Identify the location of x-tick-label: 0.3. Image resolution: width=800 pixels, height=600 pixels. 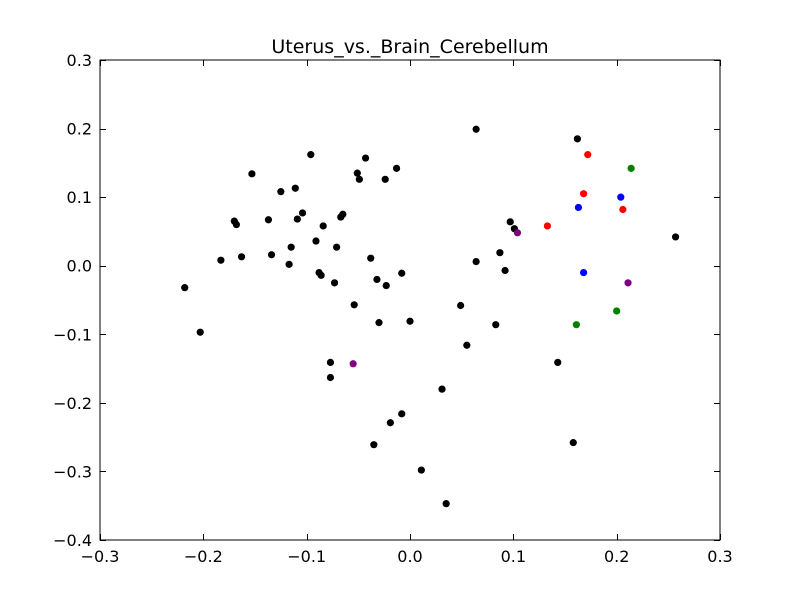
(719, 556).